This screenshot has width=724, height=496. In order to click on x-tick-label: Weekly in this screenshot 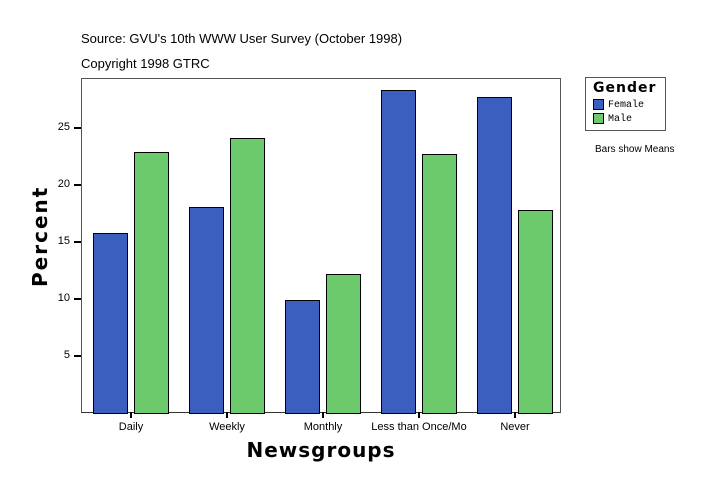, I will do `click(227, 427)`.